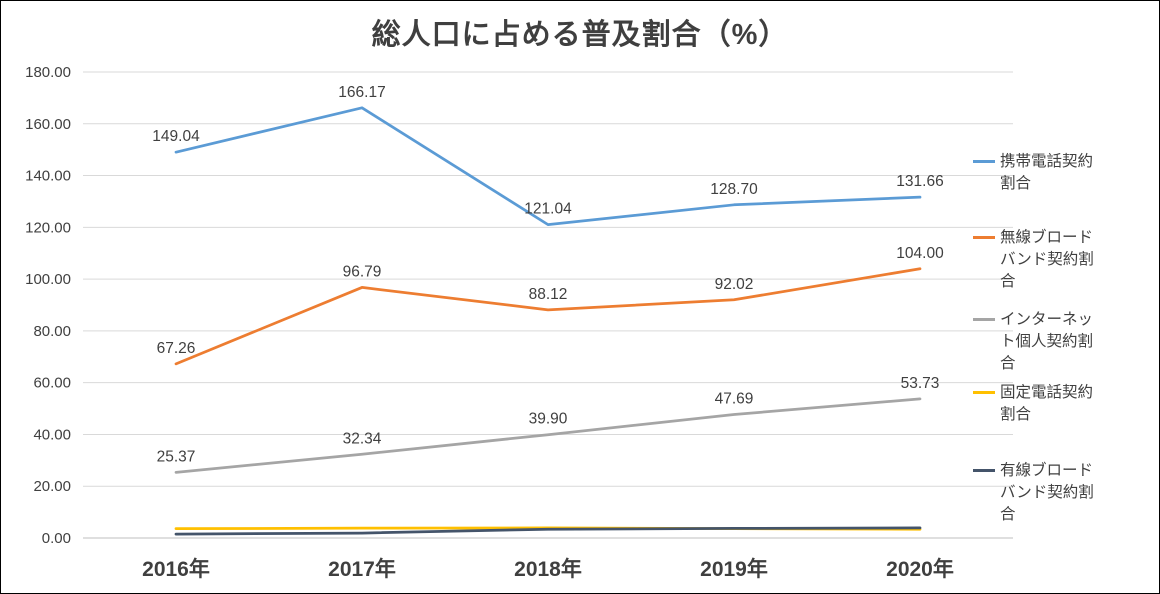 This screenshot has height=594, width=1160. What do you see at coordinates (1047, 172) in the screenshot?
I see `legend-label: 携帯電話契約割合` at bounding box center [1047, 172].